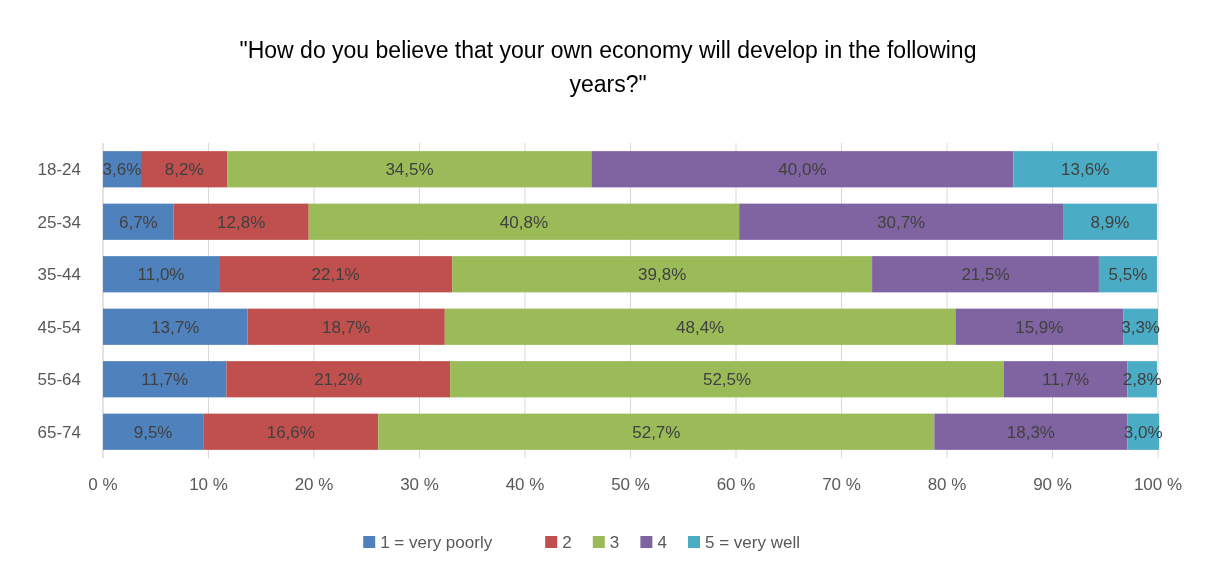 The width and height of the screenshot is (1214, 581). I want to click on data-label: 52,7%, so click(656, 432).